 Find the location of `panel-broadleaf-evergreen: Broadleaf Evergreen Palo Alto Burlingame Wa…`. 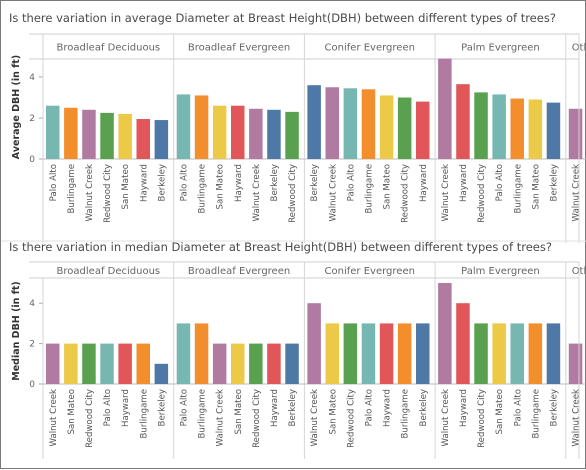

panel-broadleaf-evergreen: Broadleaf Evergreen Palo Alto Burlingame Wa… is located at coordinates (239, 360).